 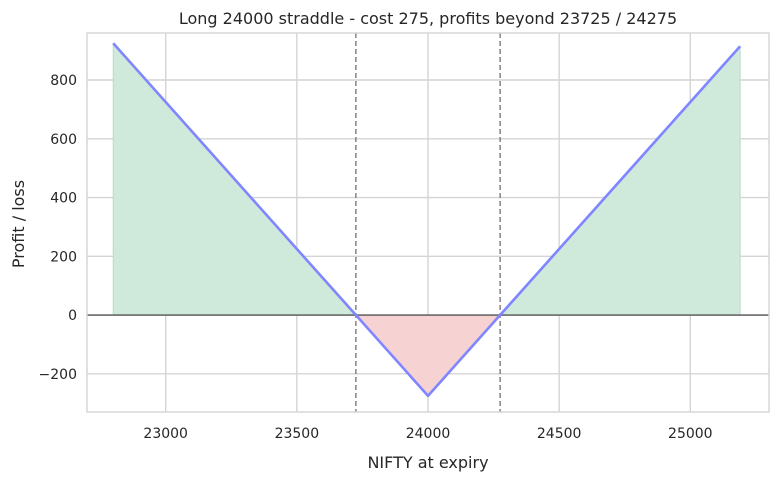 I want to click on x-axis-title: NIFTY at expiry, so click(x=427, y=462).